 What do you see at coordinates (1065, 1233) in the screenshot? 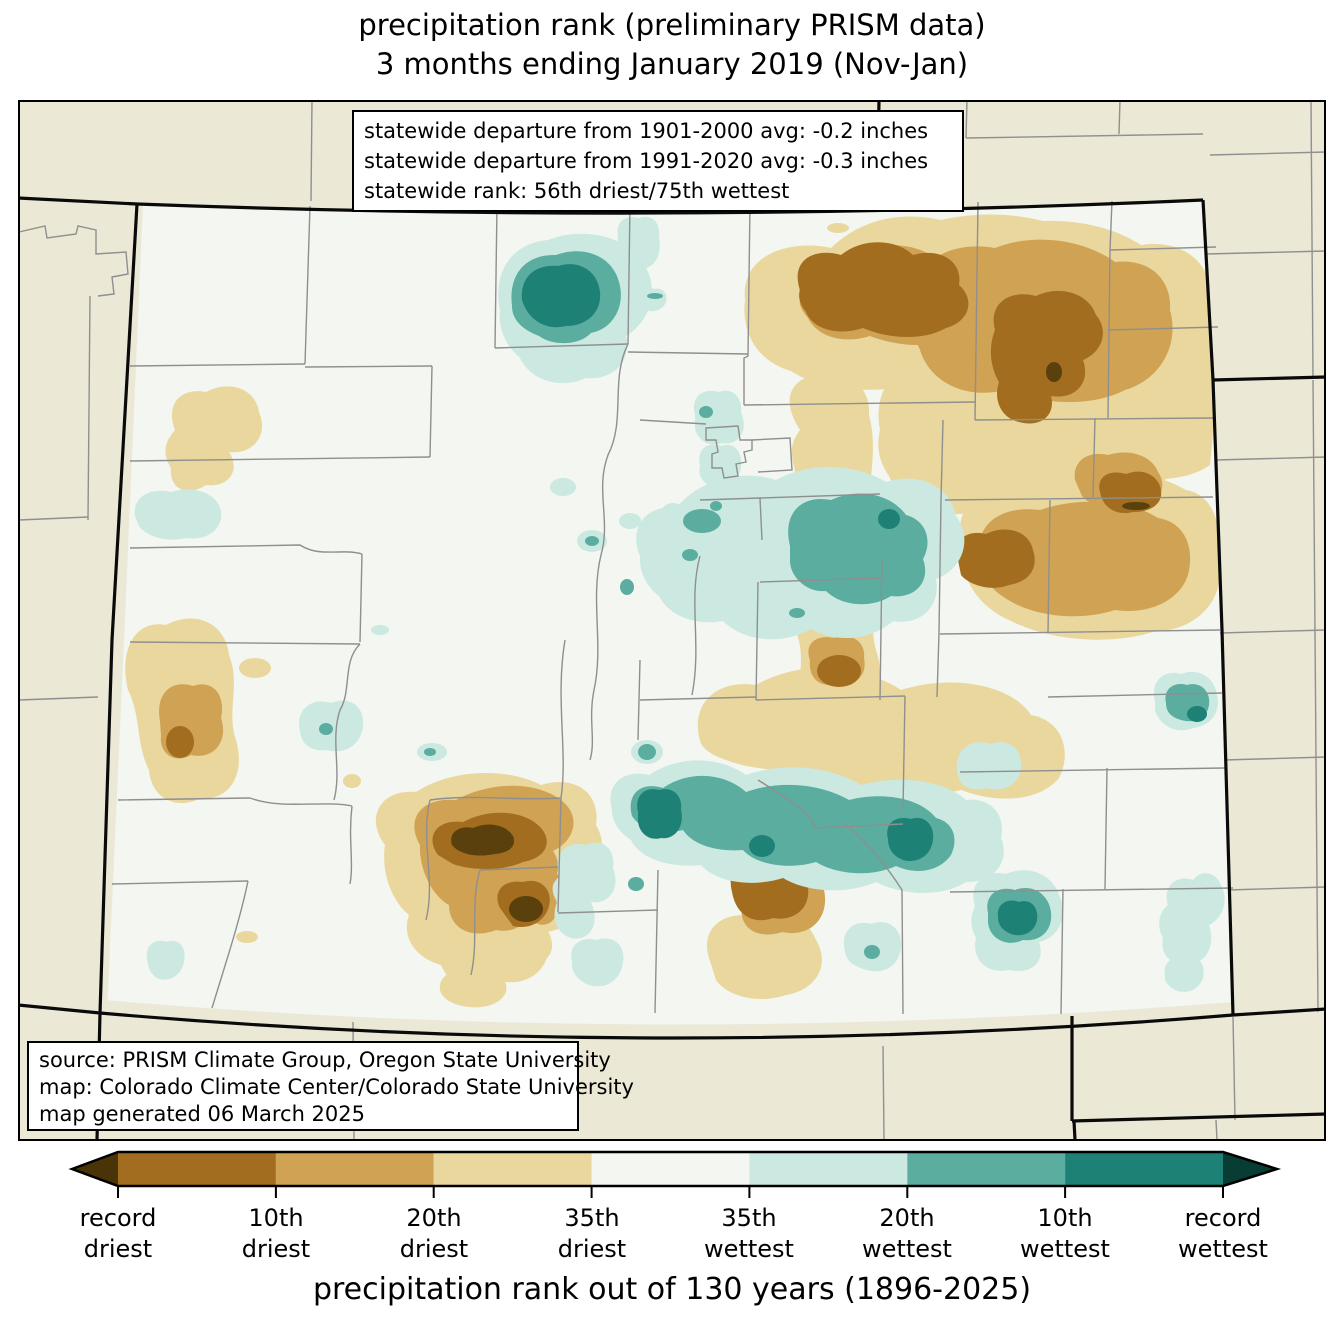
I see `colorbar-label-10th-wettest: 10th wettest` at bounding box center [1065, 1233].